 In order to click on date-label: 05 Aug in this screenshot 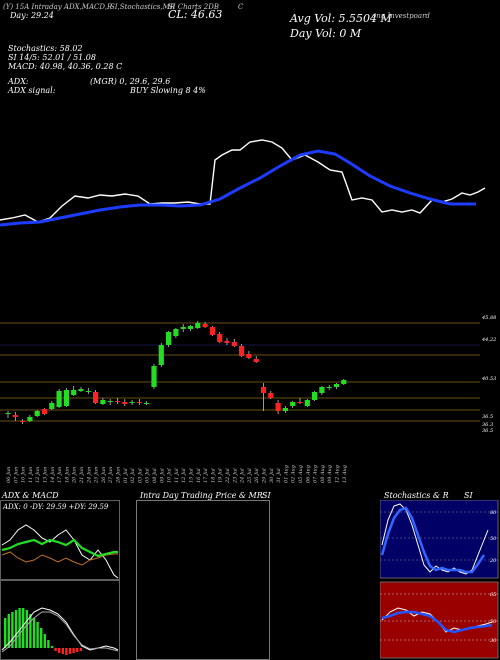, I will do `click(301, 474)`.